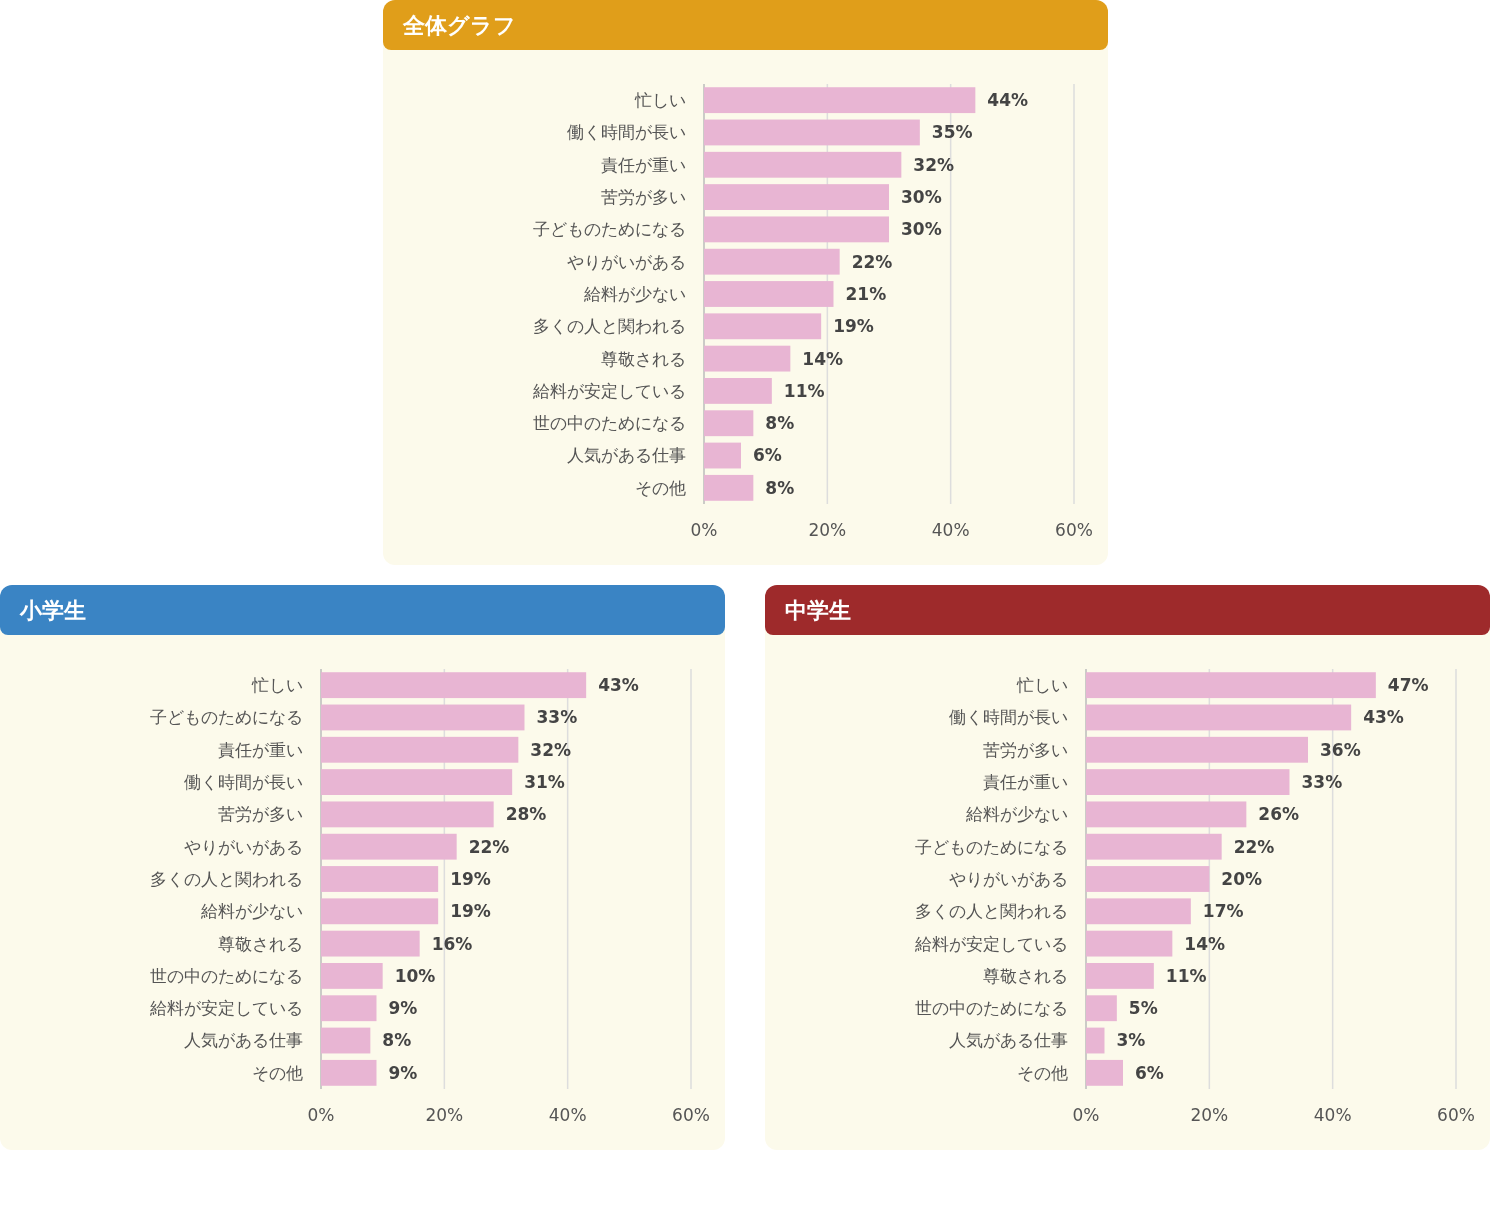  I want to click on data-label: 14%, so click(823, 358).